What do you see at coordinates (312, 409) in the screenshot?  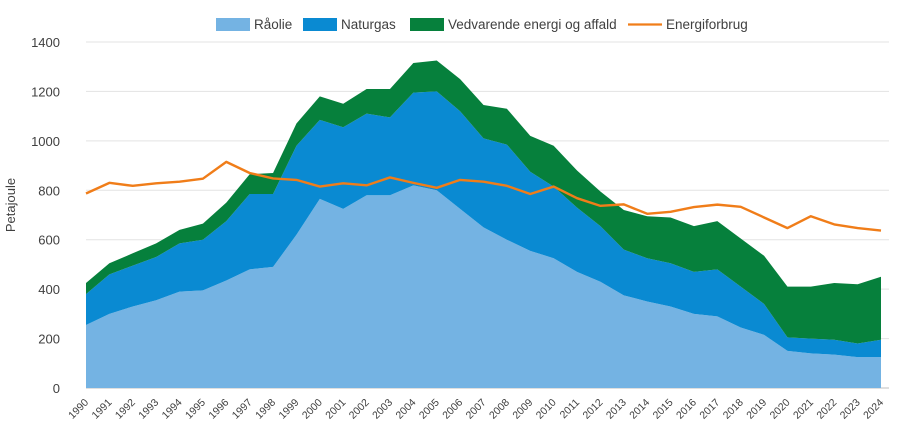 I see `x-tick-label-2000: 2000` at bounding box center [312, 409].